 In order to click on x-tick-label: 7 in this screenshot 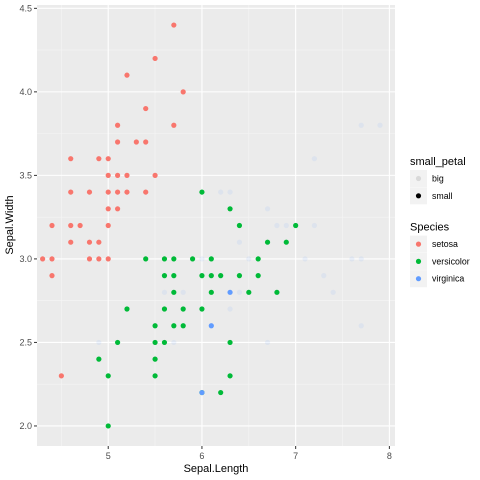, I will do `click(295, 456)`.